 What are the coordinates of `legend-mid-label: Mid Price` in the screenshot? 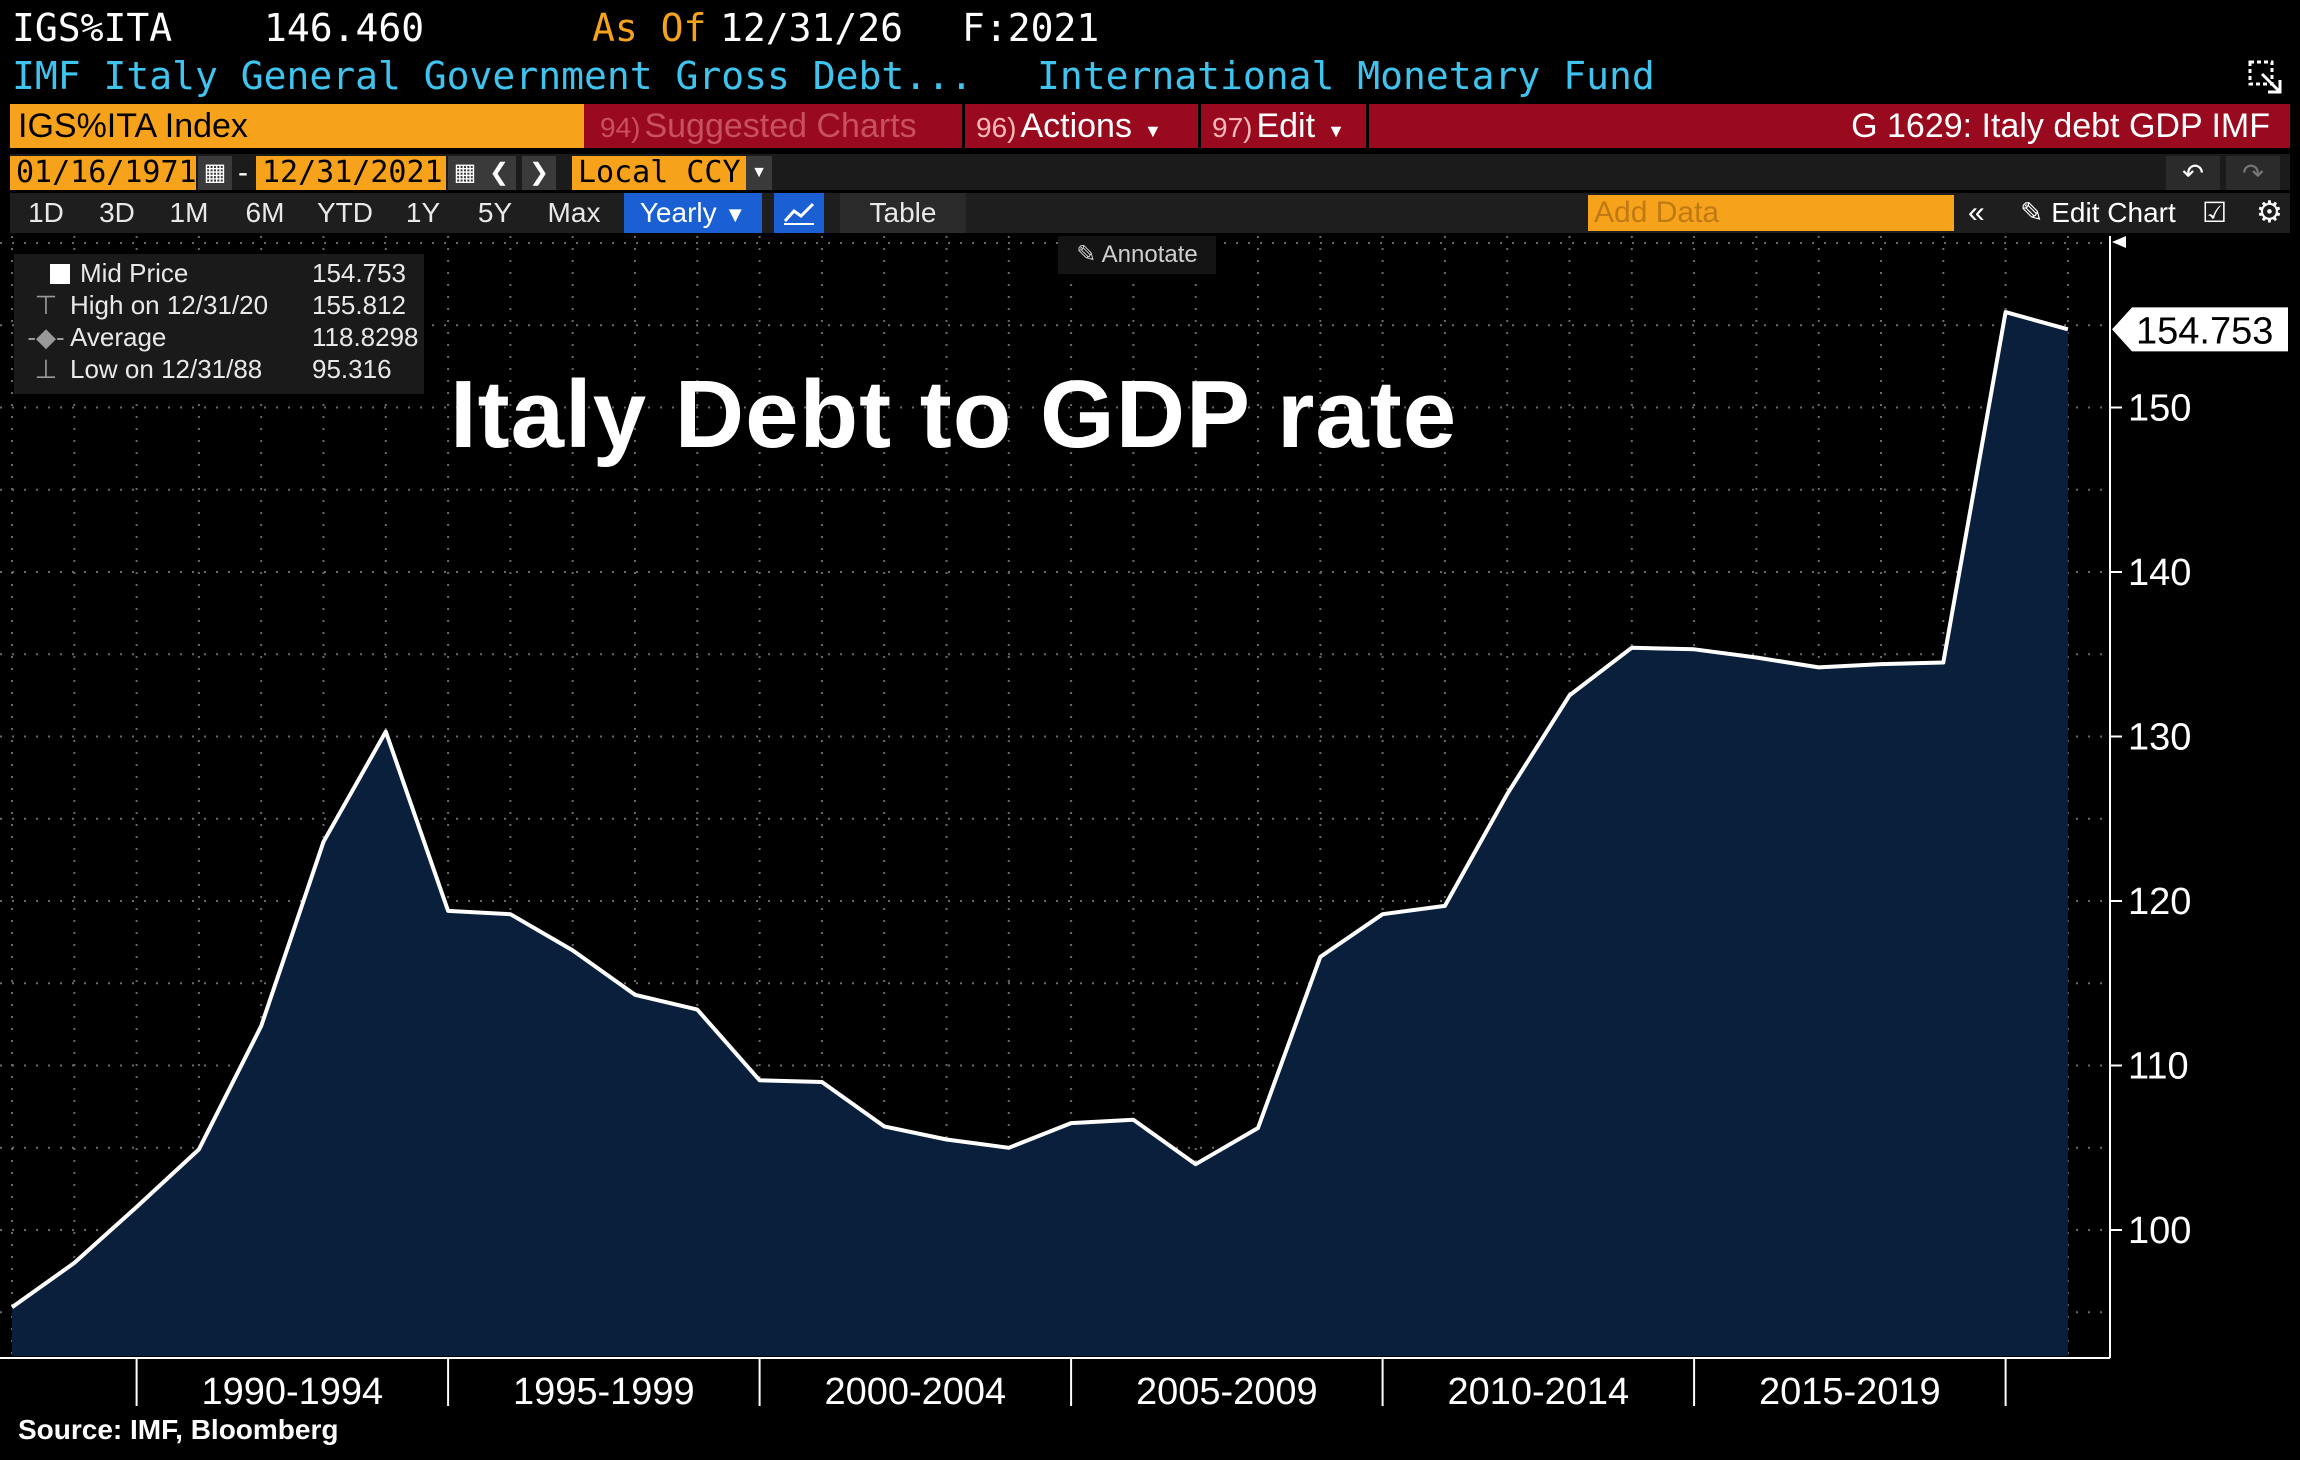 It's located at (134, 273).